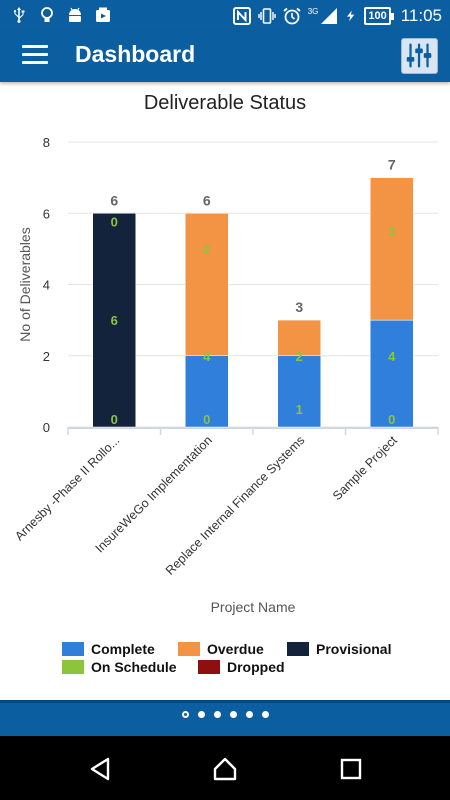  I want to click on filter-button, so click(419, 56).